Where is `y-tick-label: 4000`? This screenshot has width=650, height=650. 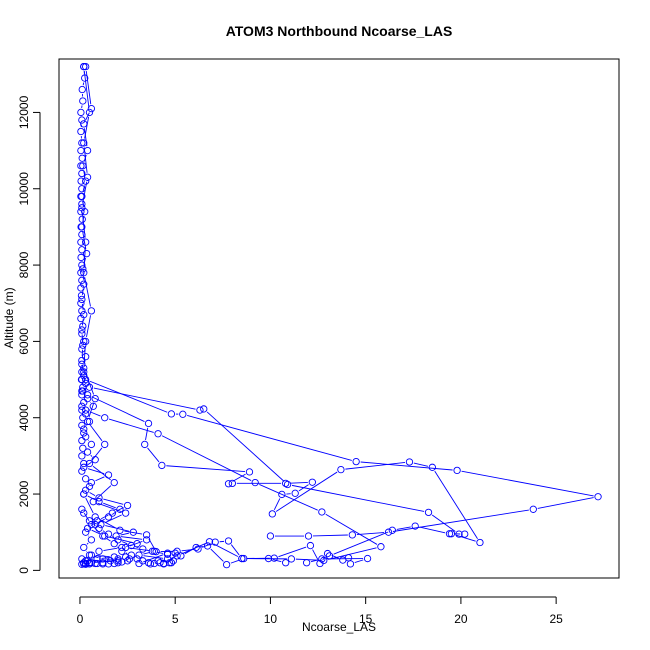 y-tick-label: 4000 is located at coordinates (24, 417).